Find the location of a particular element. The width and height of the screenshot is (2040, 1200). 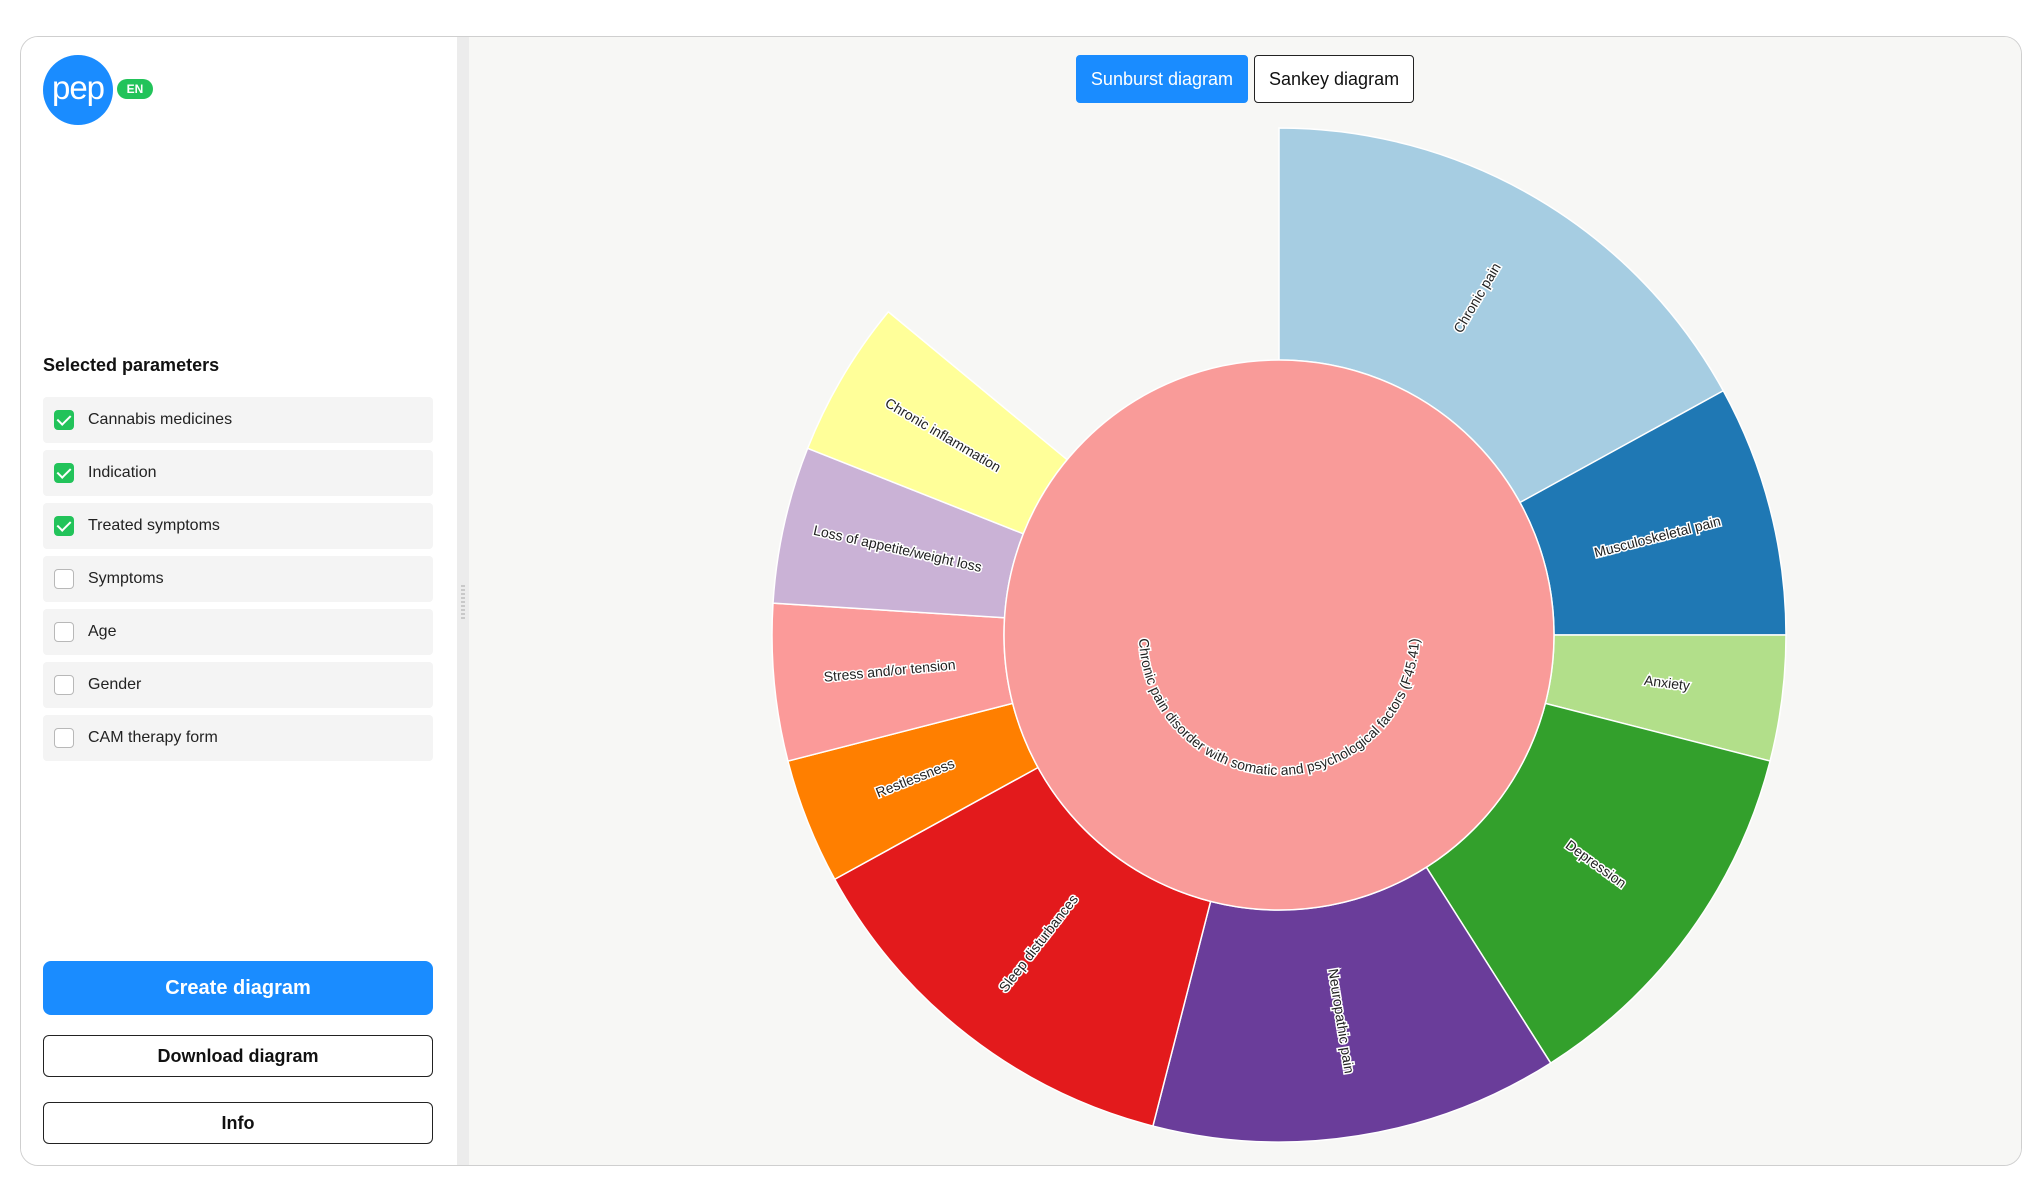

tab-sunburst-diagram: Sunburst diagram is located at coordinates (1161, 79).